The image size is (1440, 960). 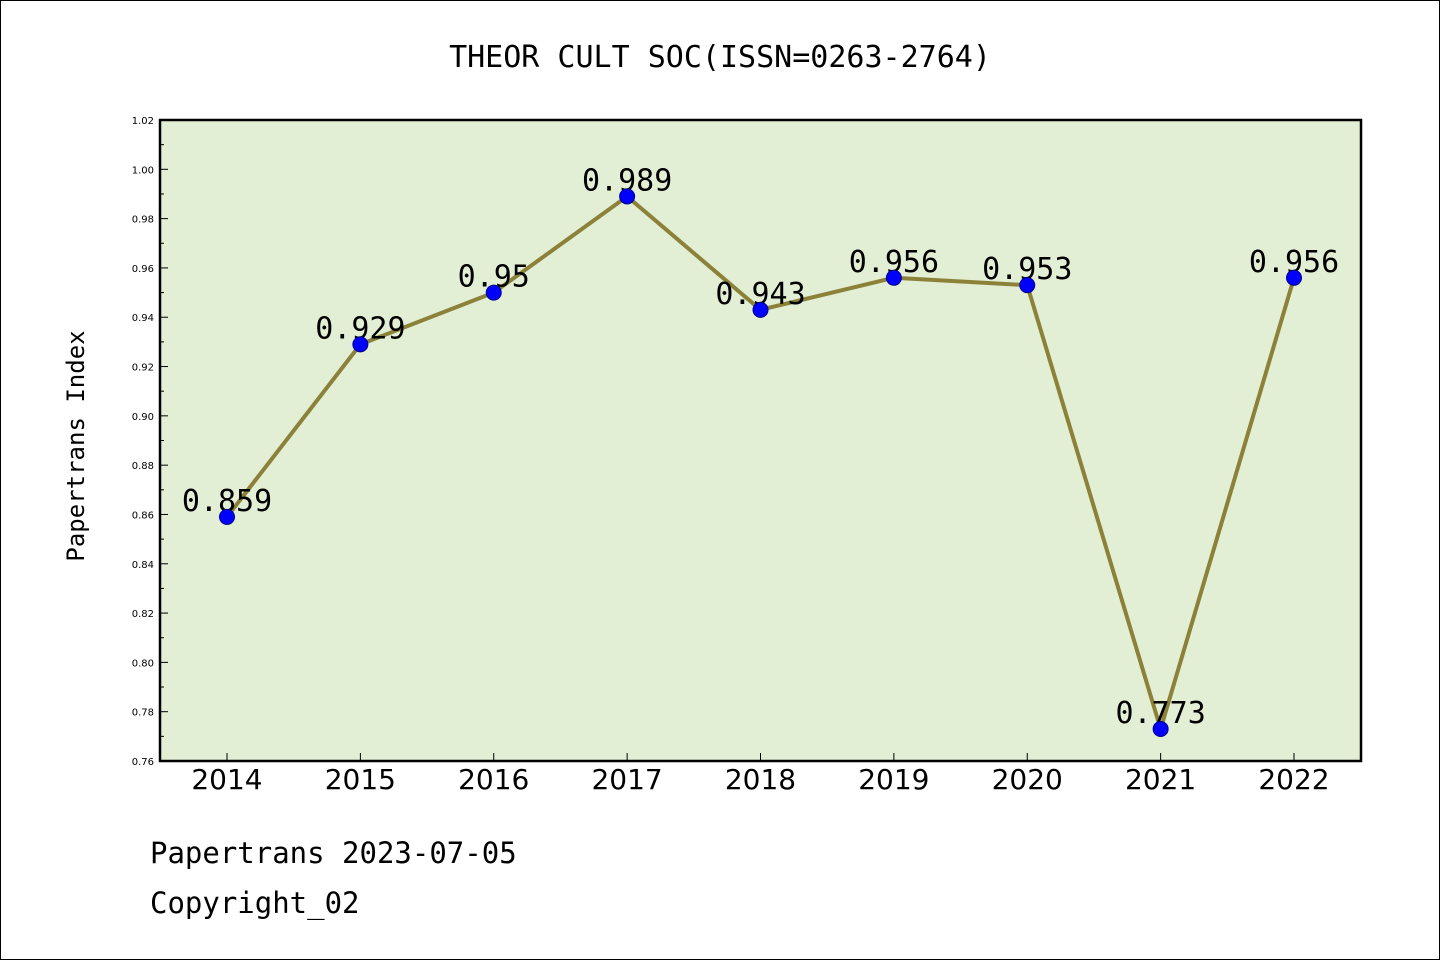 I want to click on y-tick-label: 0.96, so click(x=143, y=269).